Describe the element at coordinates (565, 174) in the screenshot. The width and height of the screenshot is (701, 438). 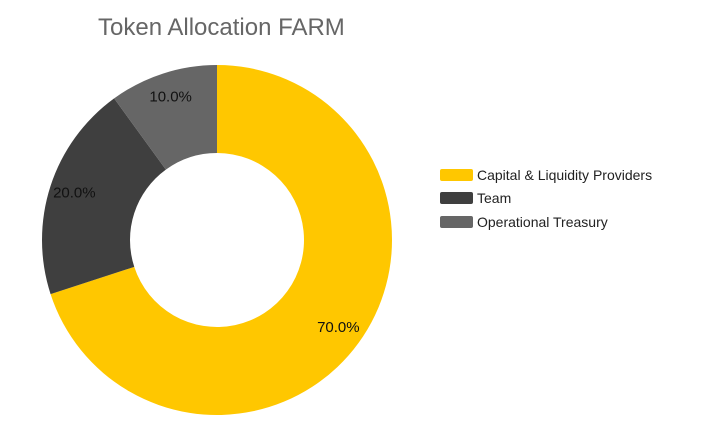
I see `legend-label: Capital & Liquidity Providers` at that location.